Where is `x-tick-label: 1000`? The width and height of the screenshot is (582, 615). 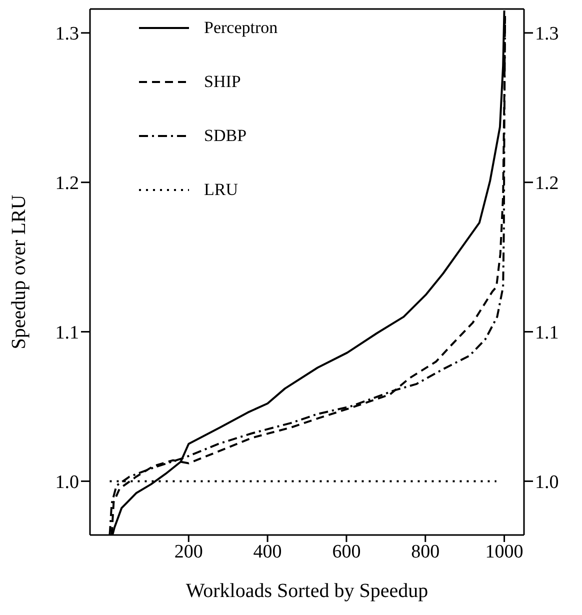
x-tick-label: 1000 is located at coordinates (504, 551).